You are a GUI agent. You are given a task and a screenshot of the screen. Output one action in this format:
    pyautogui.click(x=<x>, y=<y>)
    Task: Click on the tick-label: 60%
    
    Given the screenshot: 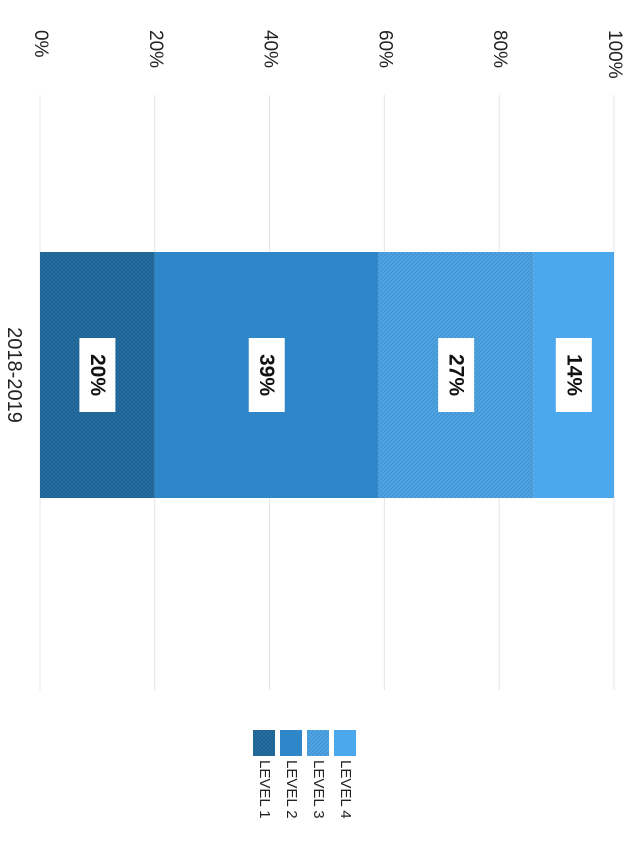 What is the action you would take?
    pyautogui.click(x=384, y=49)
    